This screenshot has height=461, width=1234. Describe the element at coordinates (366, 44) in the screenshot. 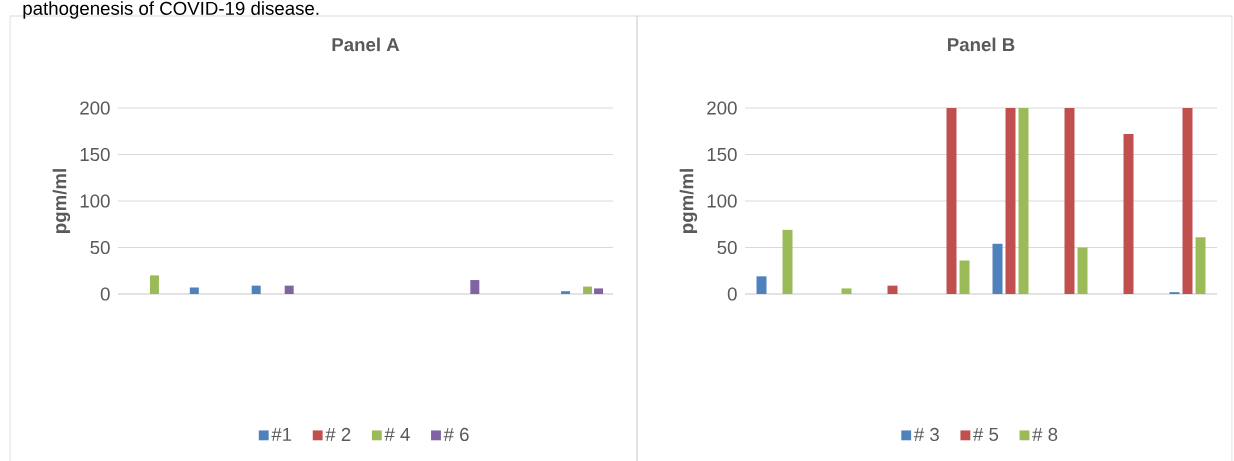

I see `chart-title: Panel A` at that location.